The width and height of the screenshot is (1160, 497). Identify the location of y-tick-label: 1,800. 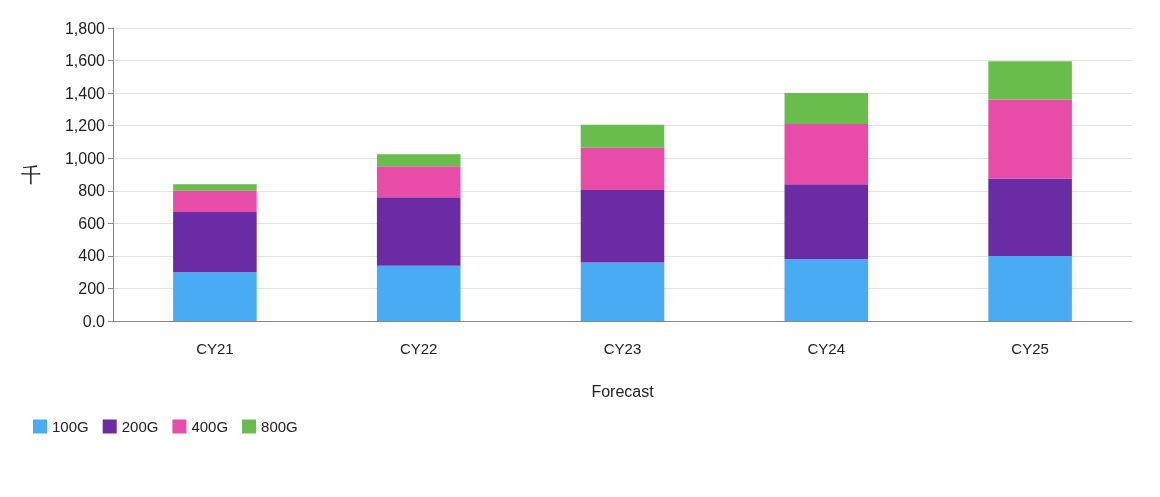
(85, 28).